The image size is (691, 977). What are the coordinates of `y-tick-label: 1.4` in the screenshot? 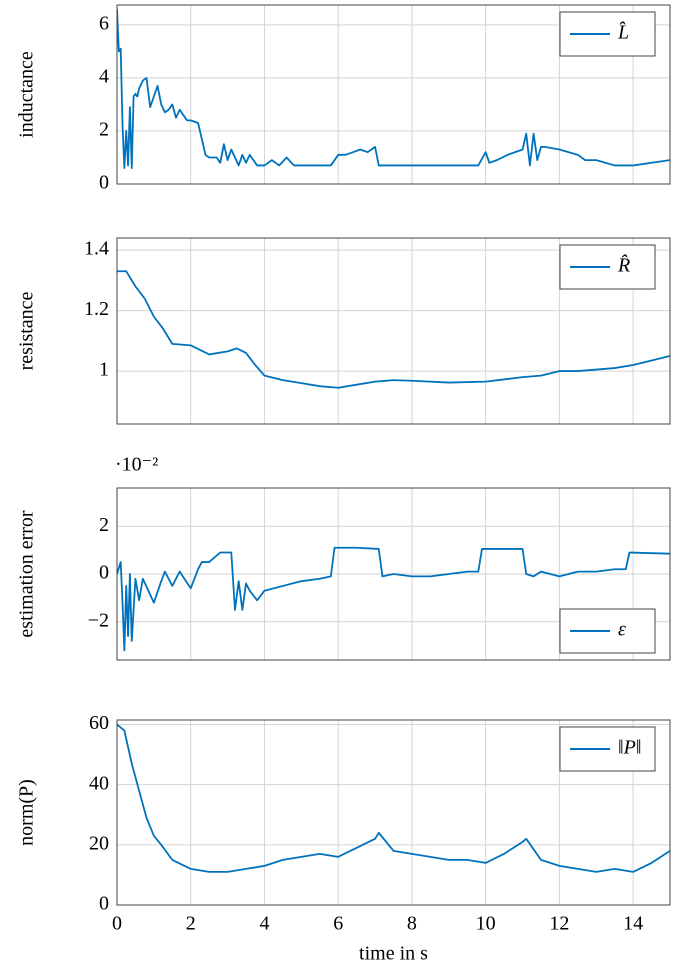 It's located at (96, 249).